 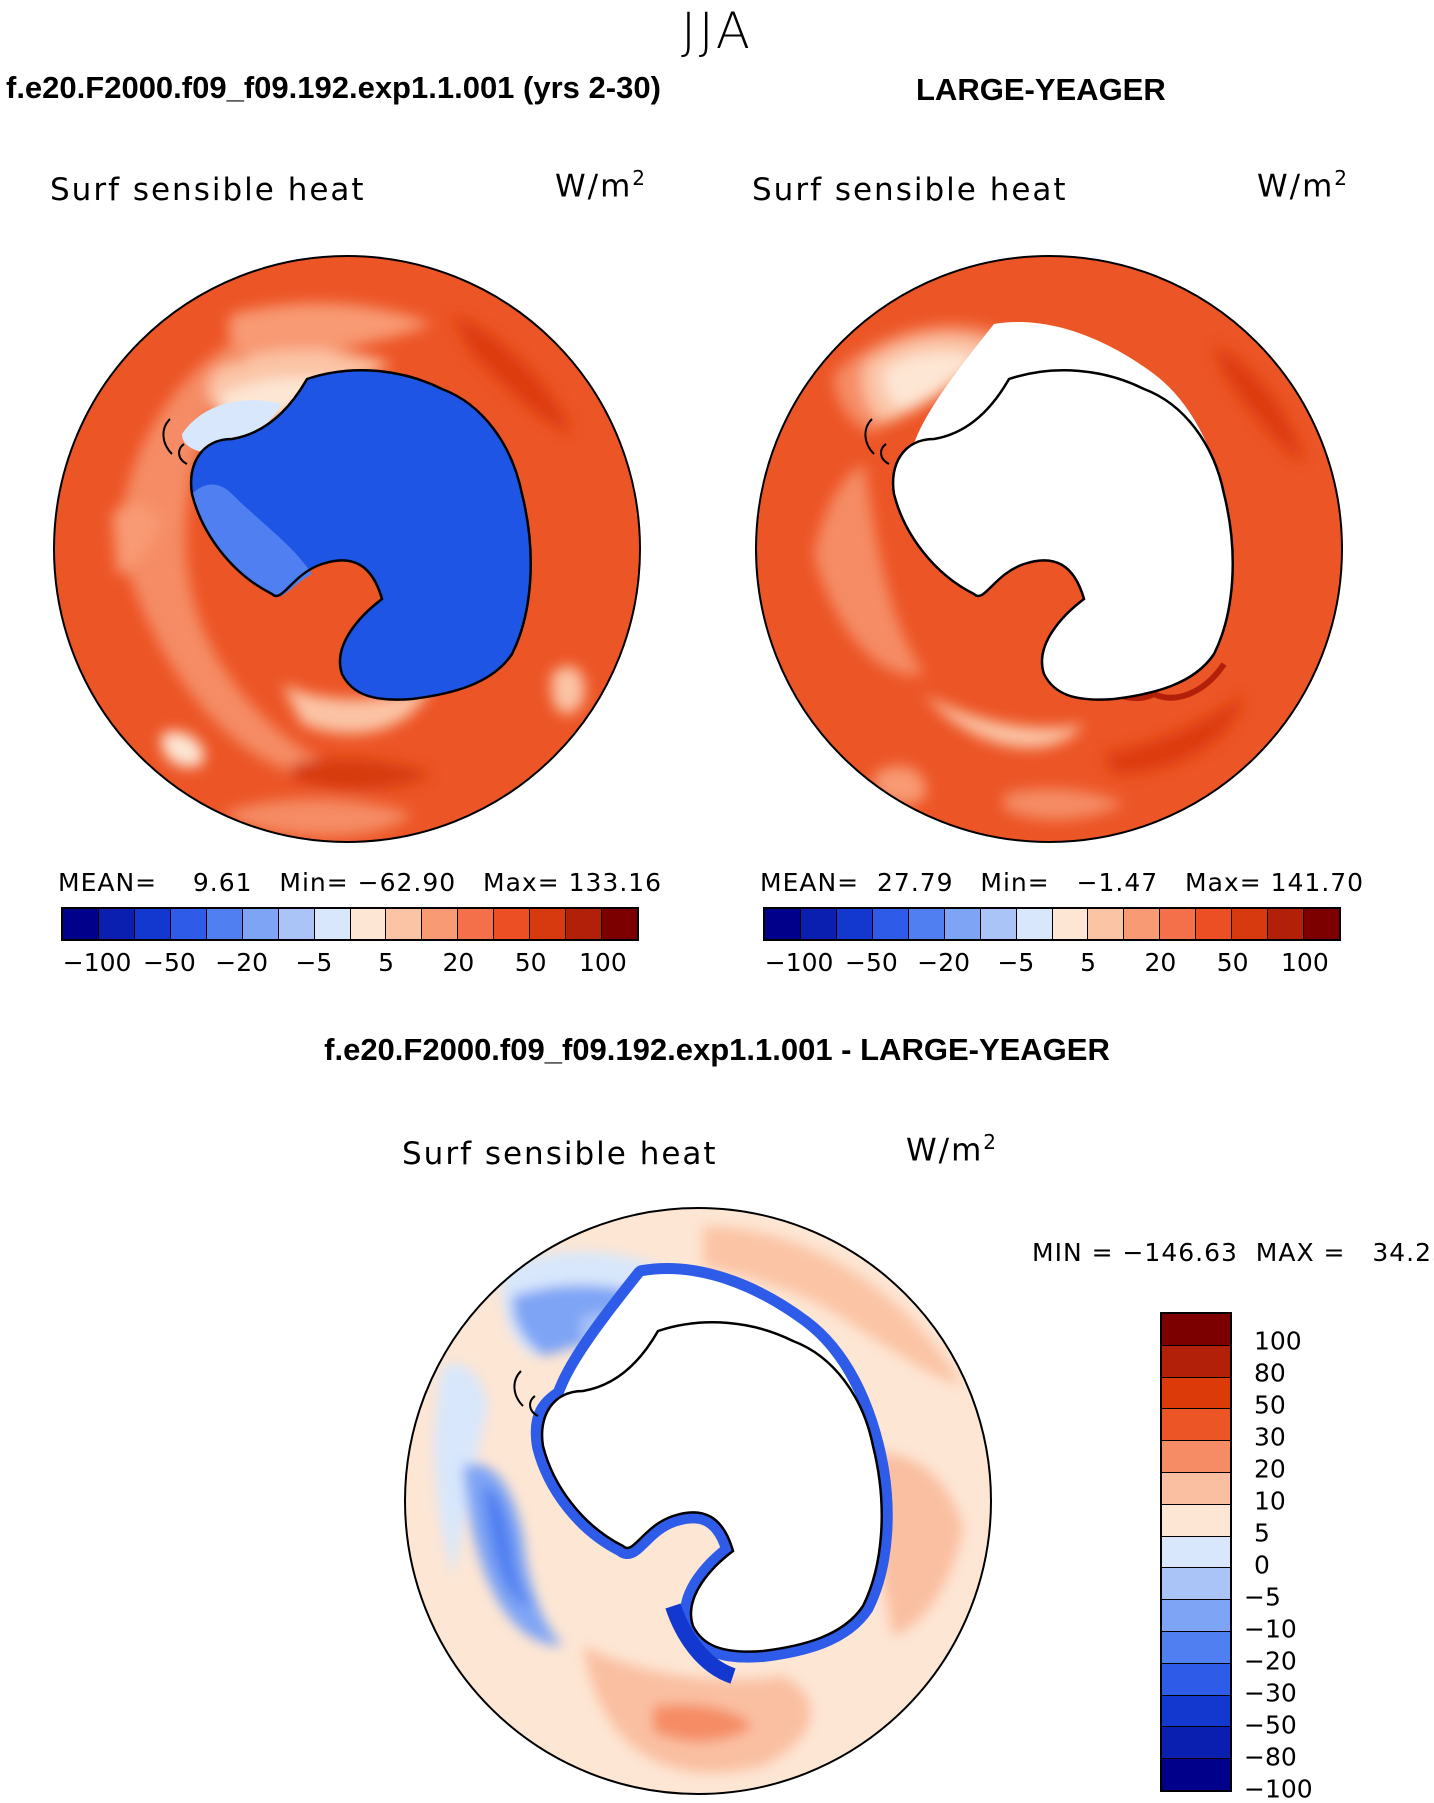 I want to click on top-left-variable-label: Surf sensible heat, so click(x=208, y=190).